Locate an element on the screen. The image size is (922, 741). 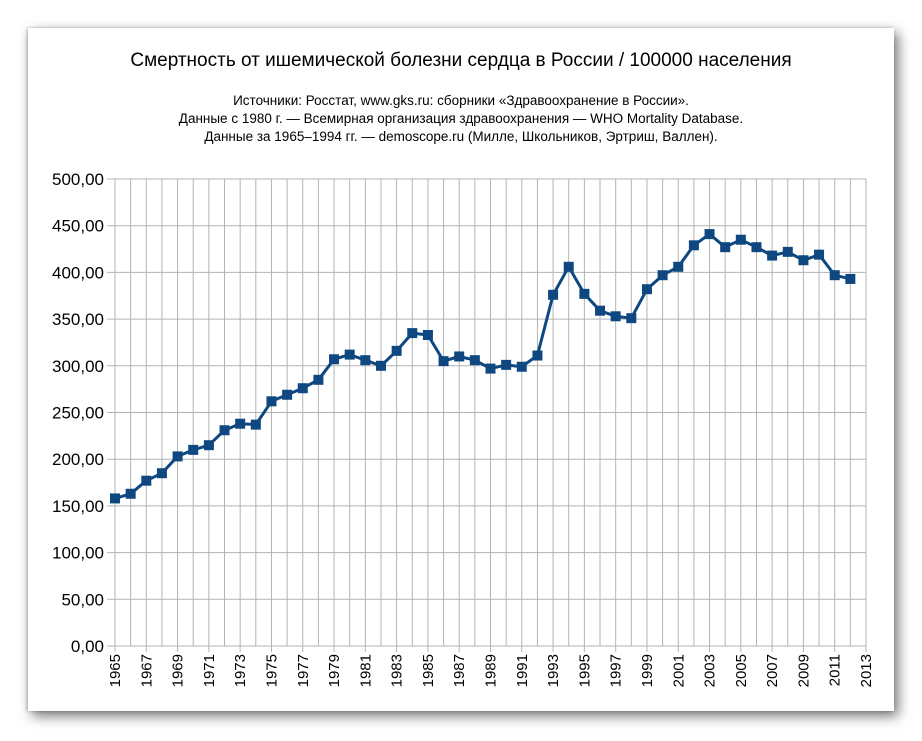
y-tick-label: 250,00 is located at coordinates (78, 413).